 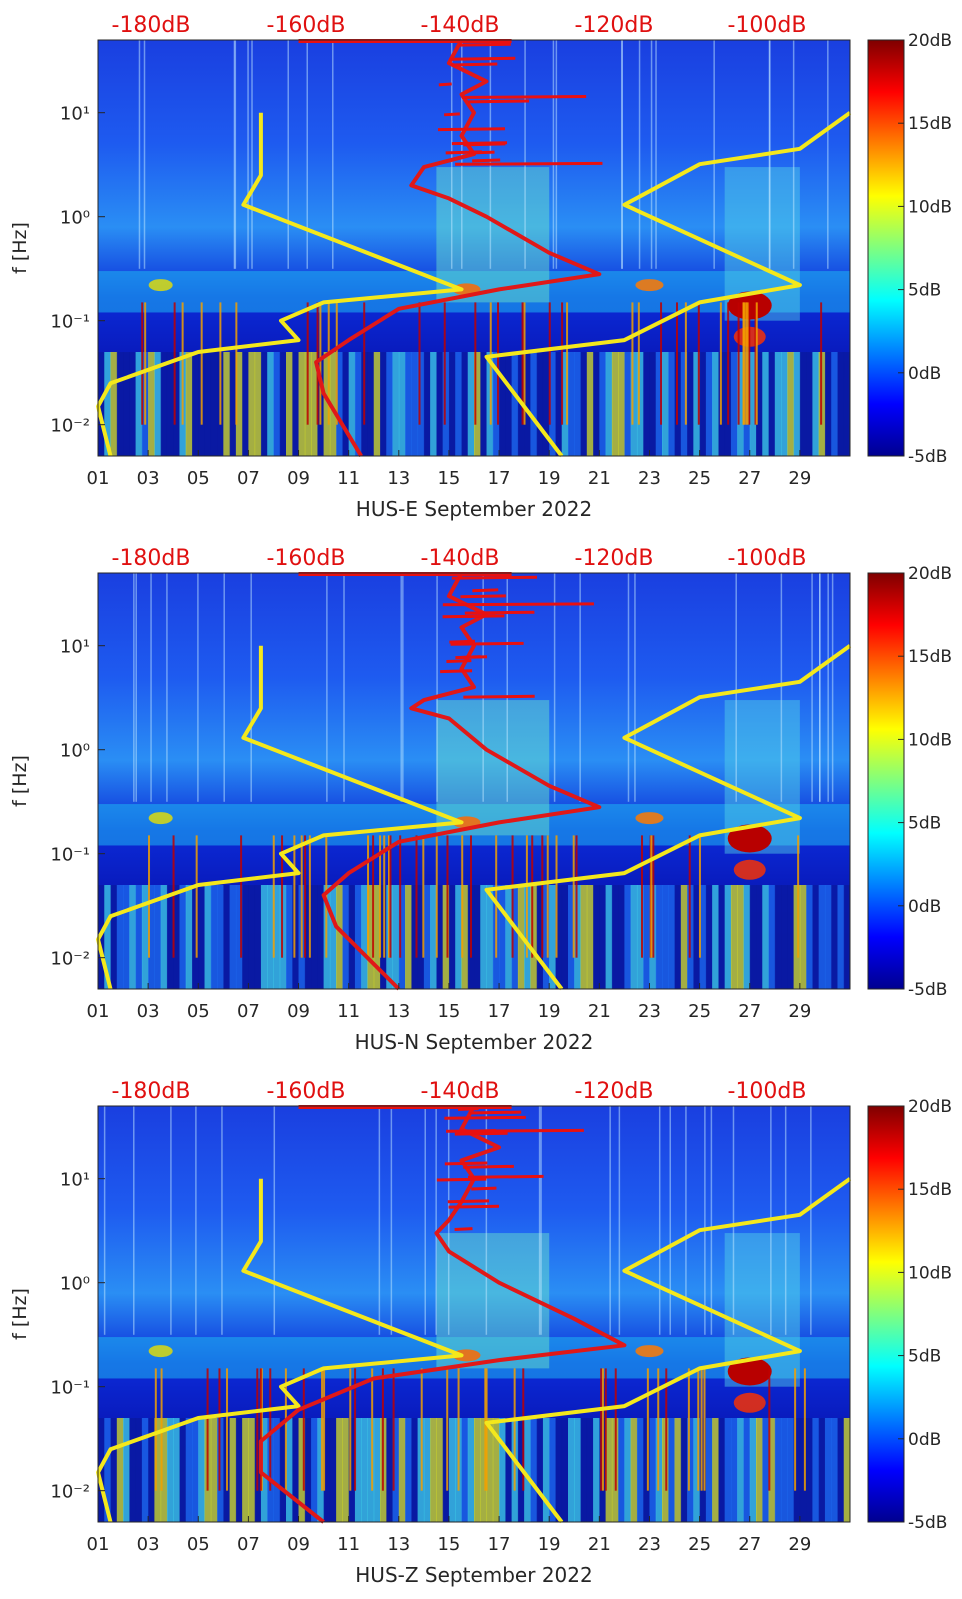 I want to click on colorbar, so click(x=886, y=1314).